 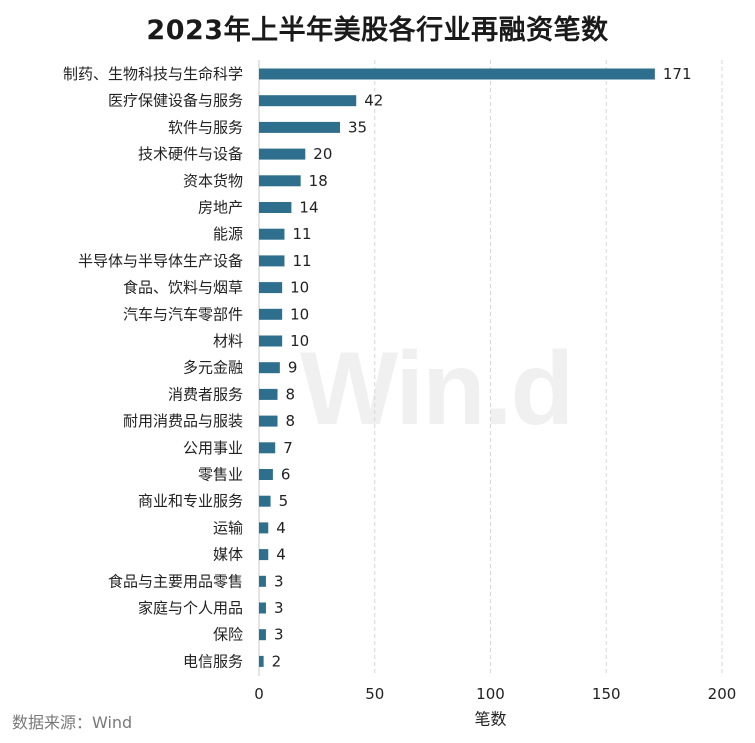 I want to click on x-axis-title: 笔数, so click(x=490, y=719).